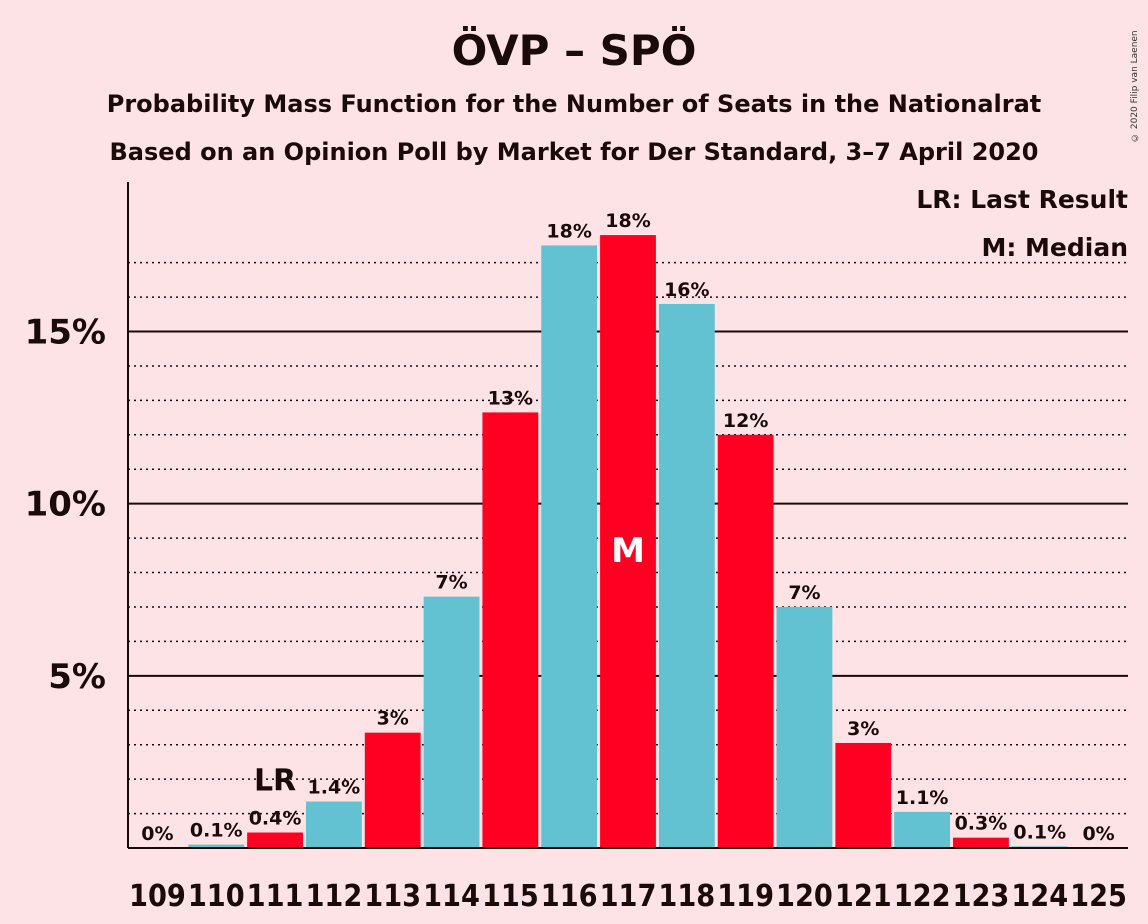  Describe the element at coordinates (981, 896) in the screenshot. I see `x-tick-123: 123` at that location.